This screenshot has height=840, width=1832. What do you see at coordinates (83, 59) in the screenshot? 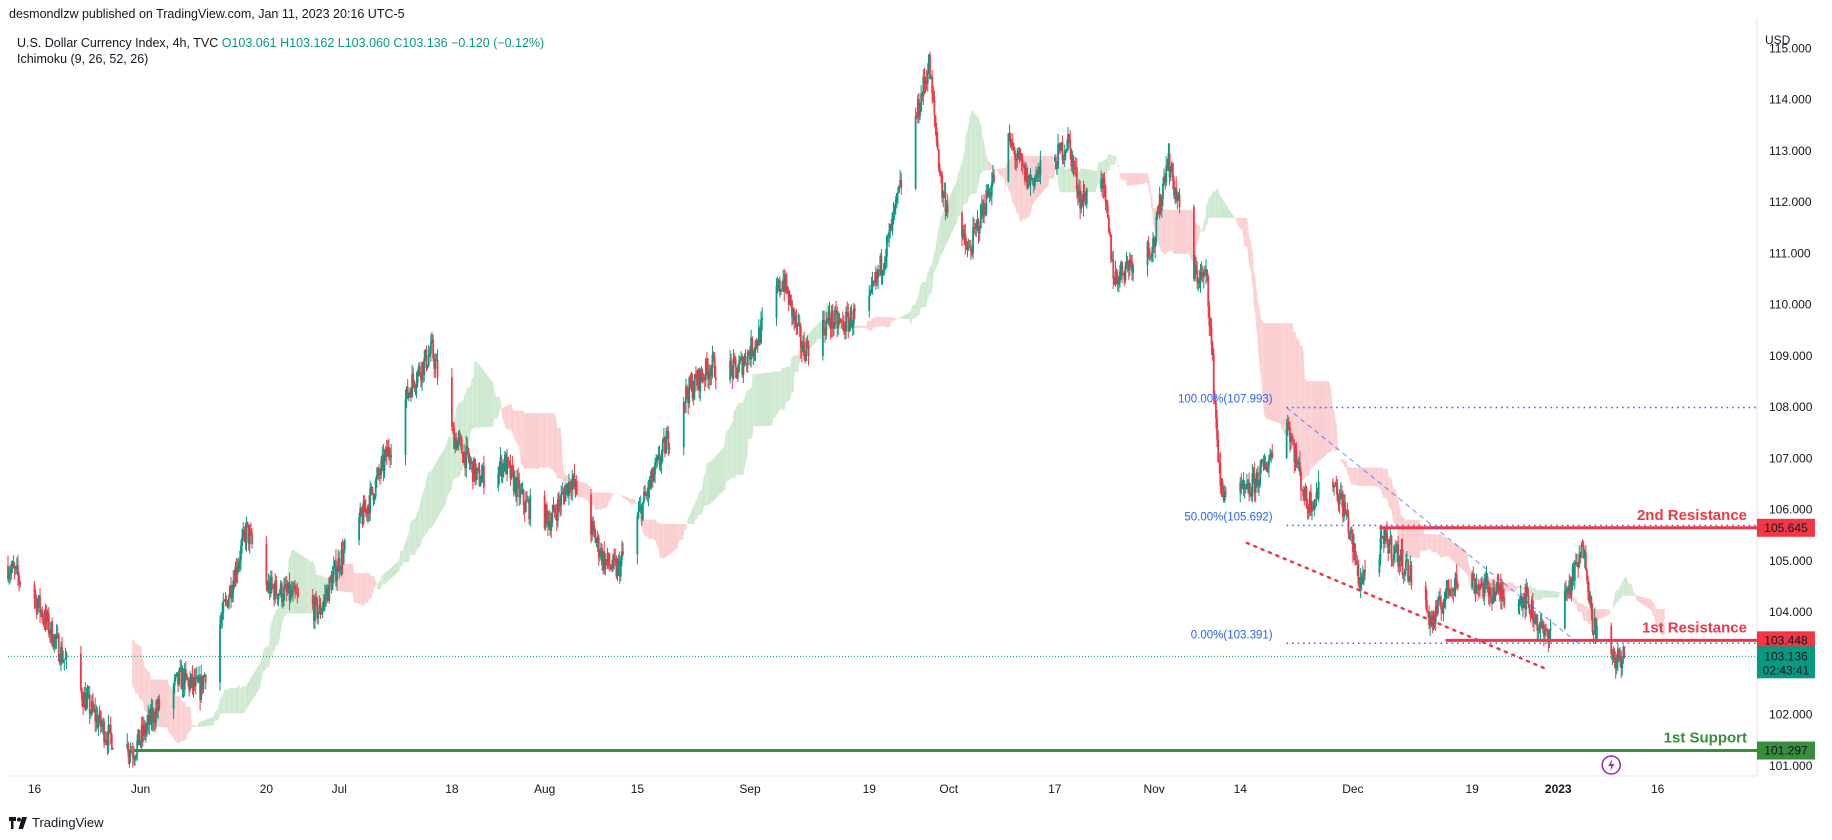
I see `indicator-legend: Ichimoku (9, 26, 52, 26)` at bounding box center [83, 59].